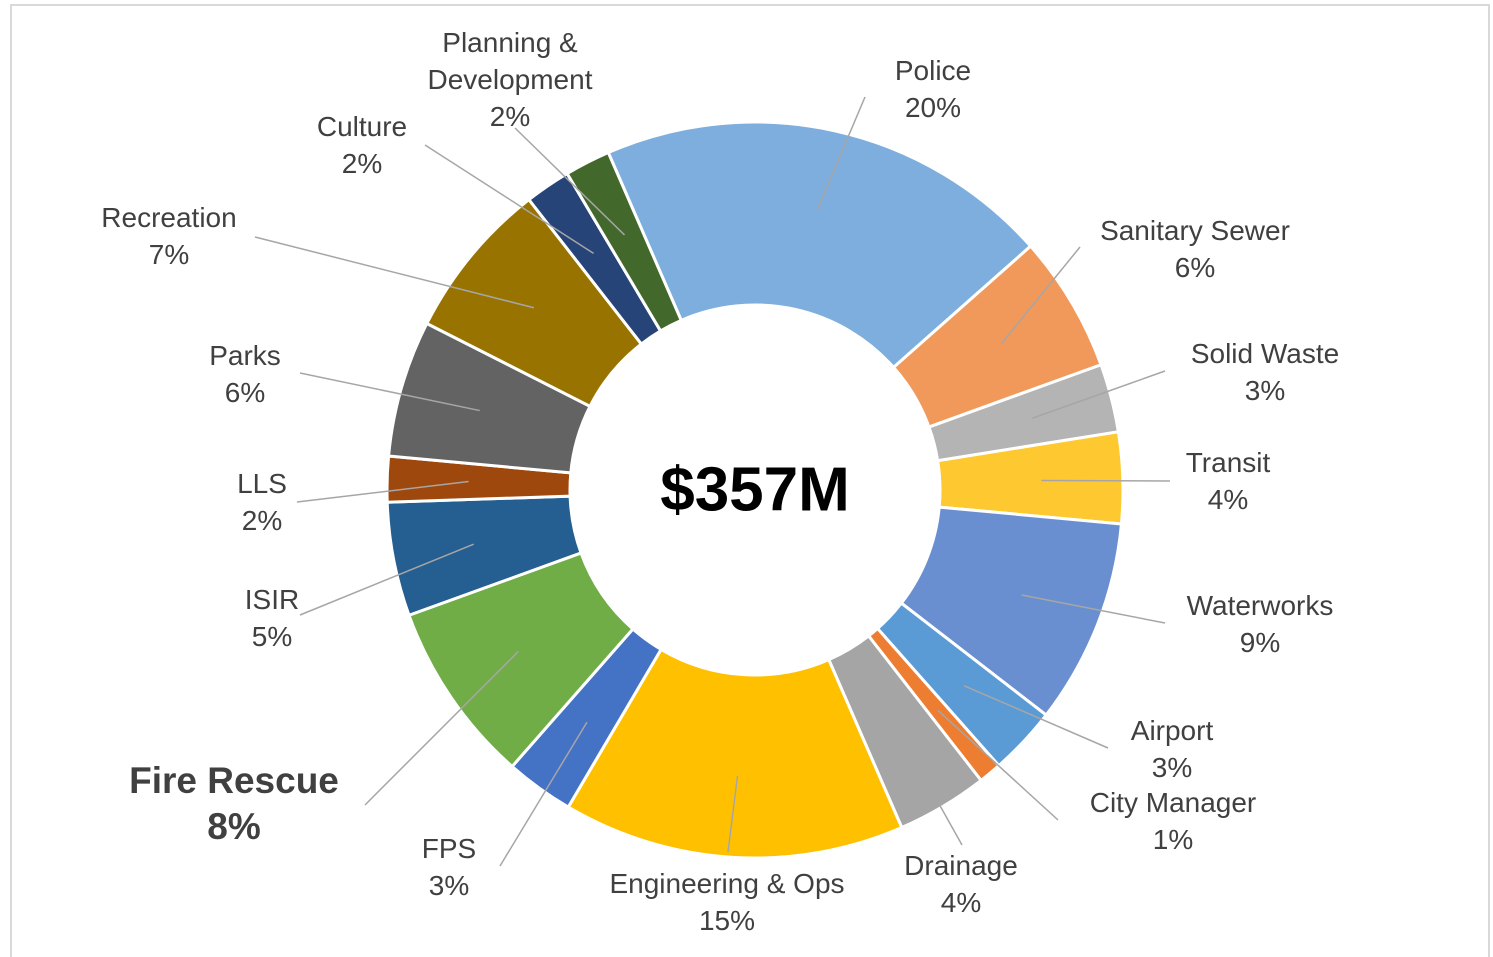 The height and width of the screenshot is (957, 1493). I want to click on center-label: $357M, so click(755, 490).